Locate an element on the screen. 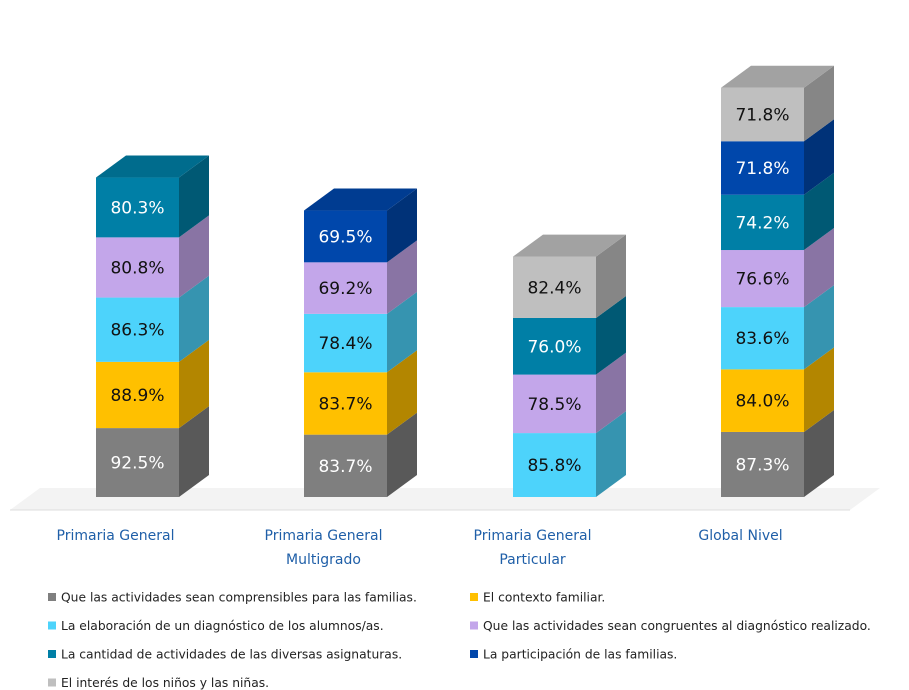 This screenshot has width=909, height=690. value-label: 87.3% is located at coordinates (762, 465).